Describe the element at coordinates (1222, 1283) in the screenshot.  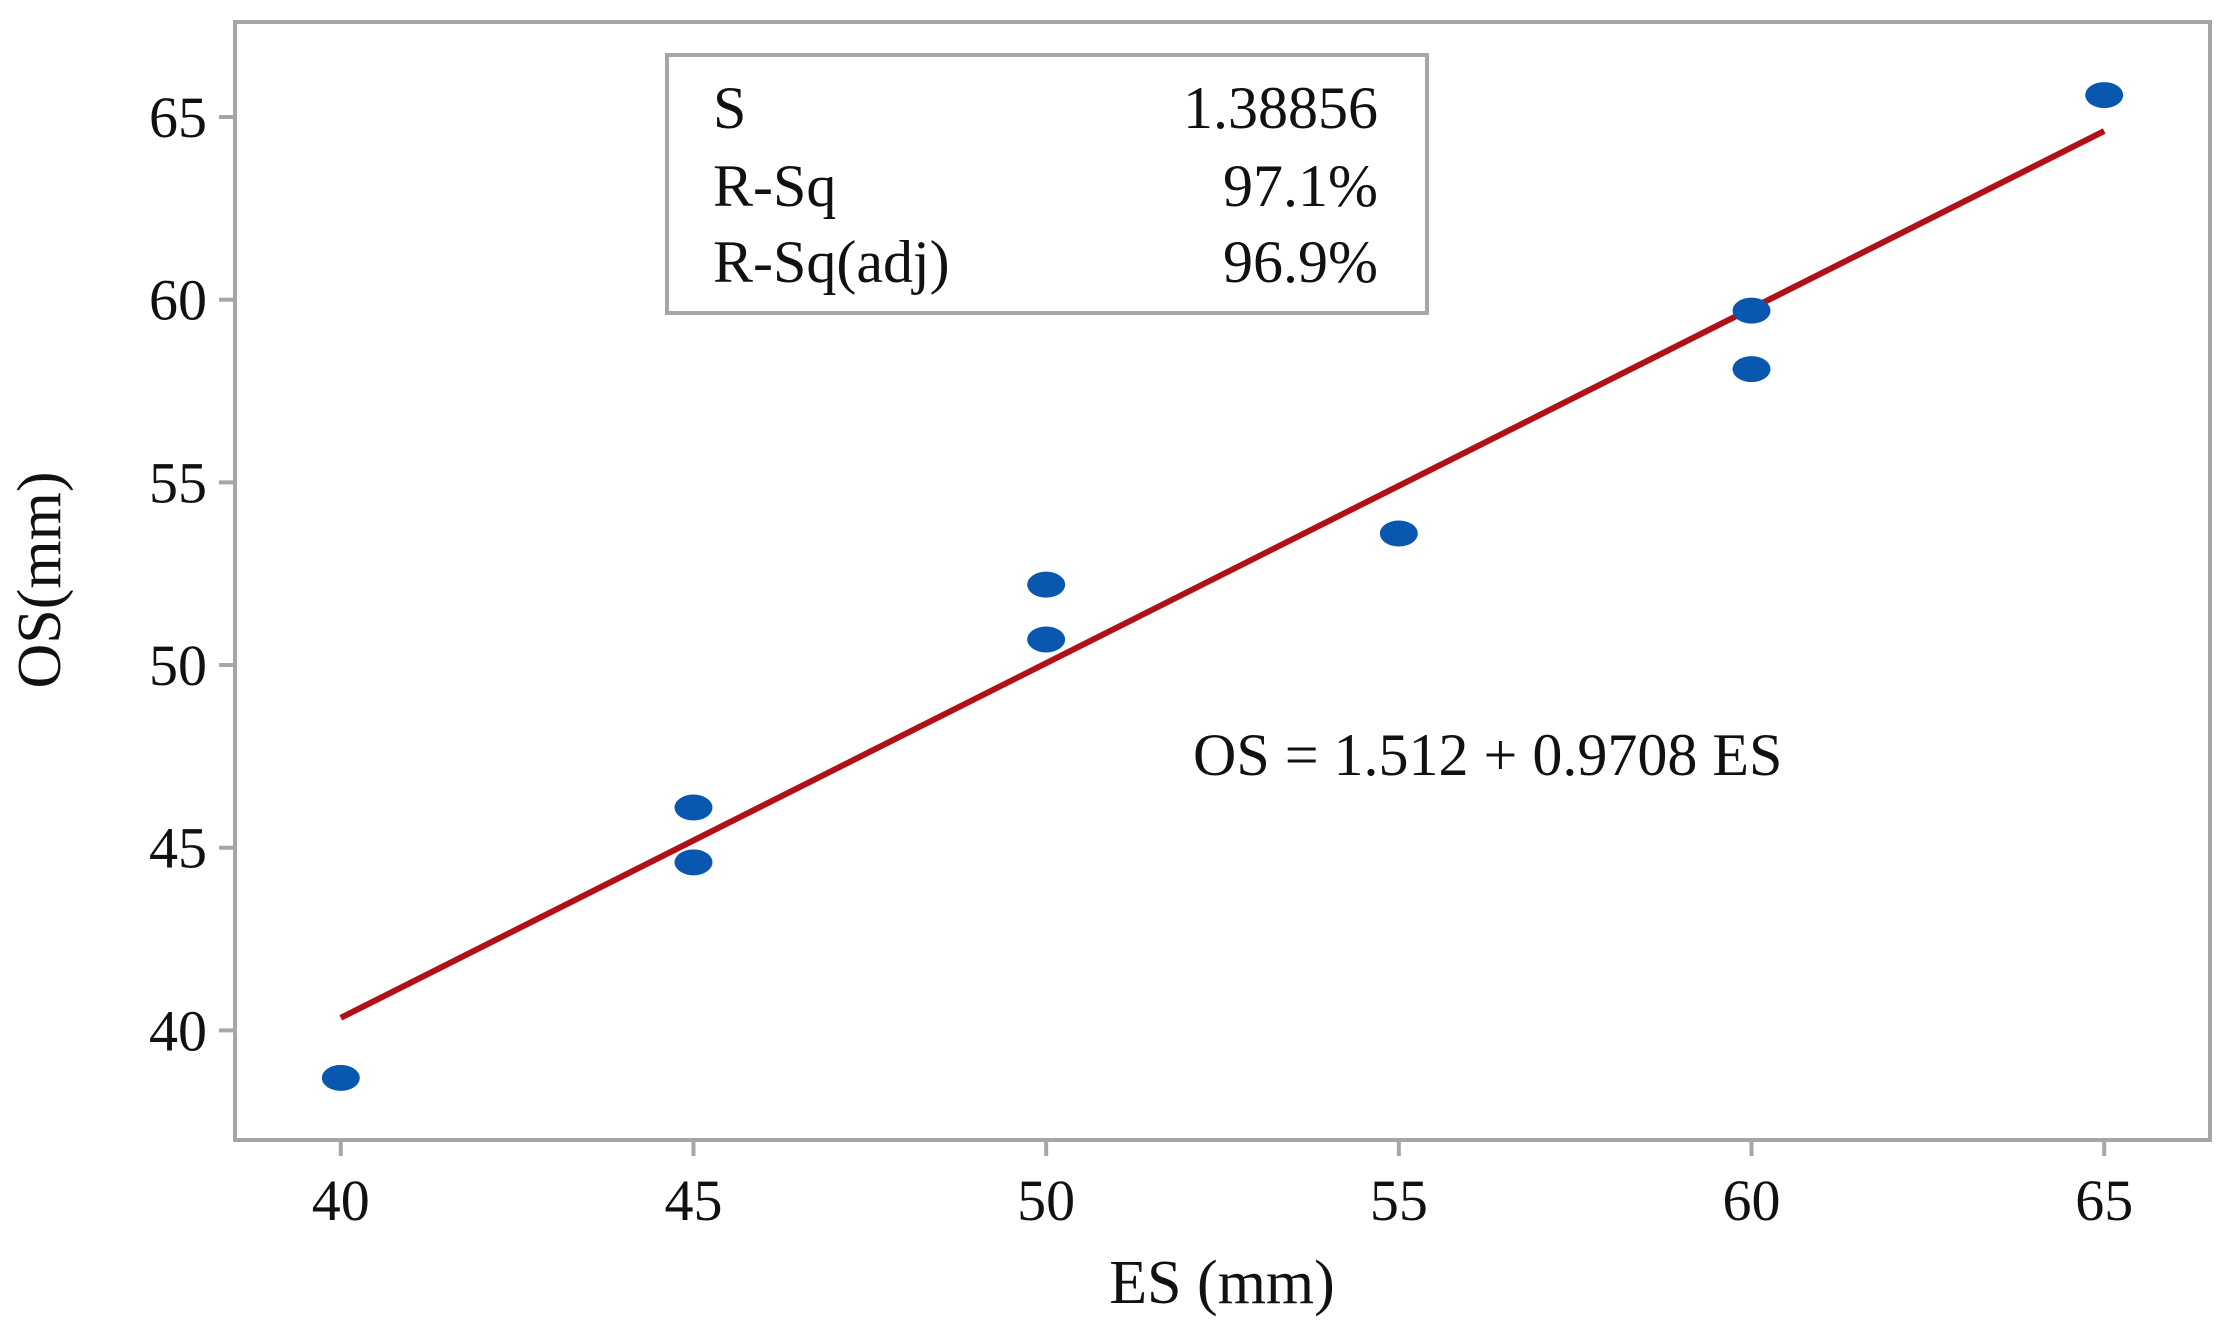
I see `x-axis-title: ES (mm)` at that location.